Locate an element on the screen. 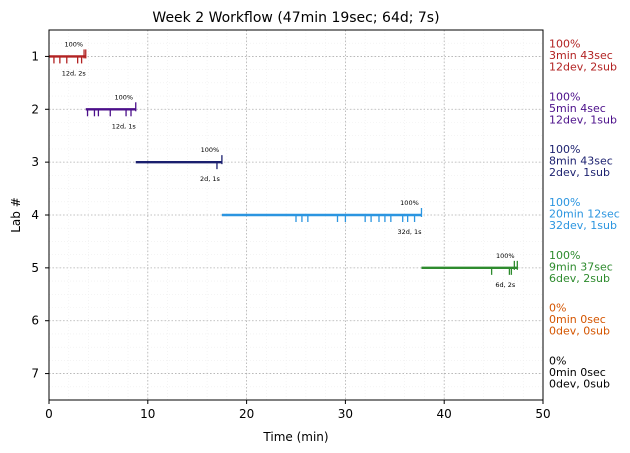  side-label-line: 8min 43sec is located at coordinates (581, 161).